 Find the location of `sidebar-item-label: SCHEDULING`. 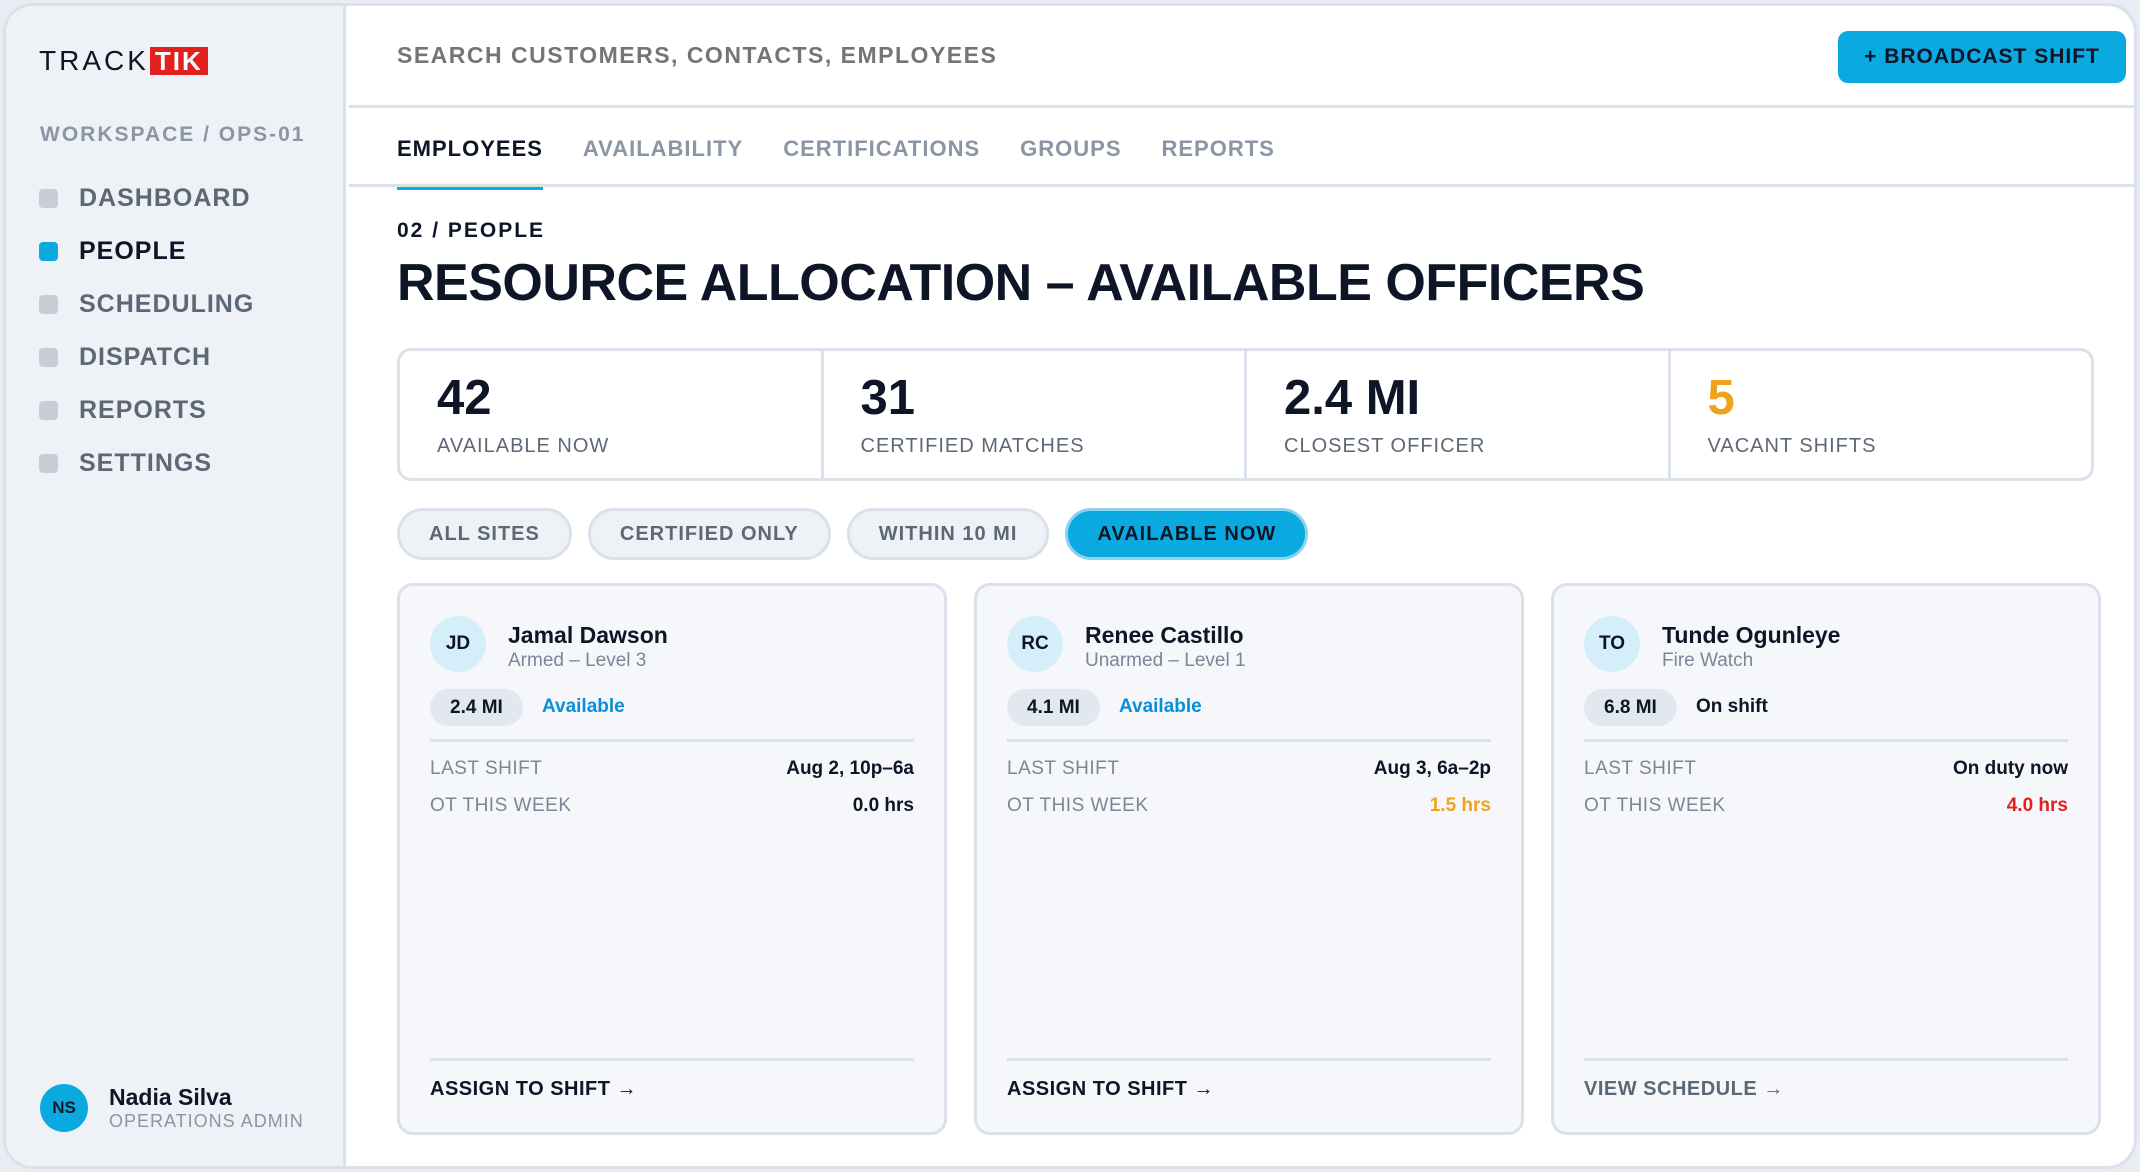

sidebar-item-label: SCHEDULING is located at coordinates (167, 304).